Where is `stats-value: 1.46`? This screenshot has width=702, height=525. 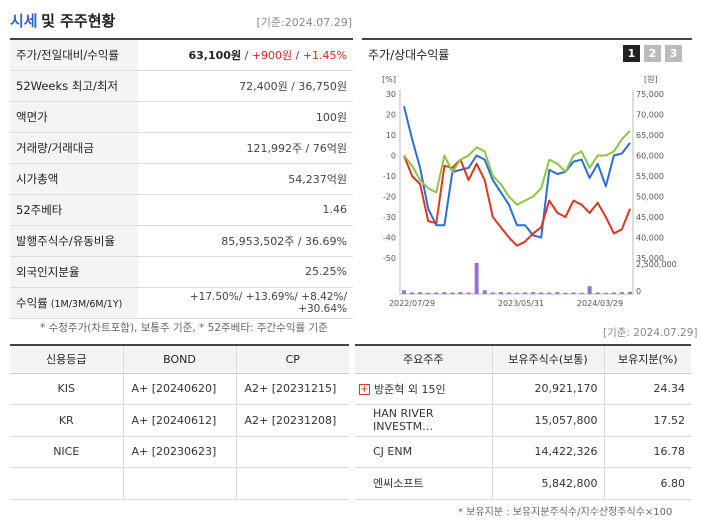 stats-value: 1.46 is located at coordinates (245, 210).